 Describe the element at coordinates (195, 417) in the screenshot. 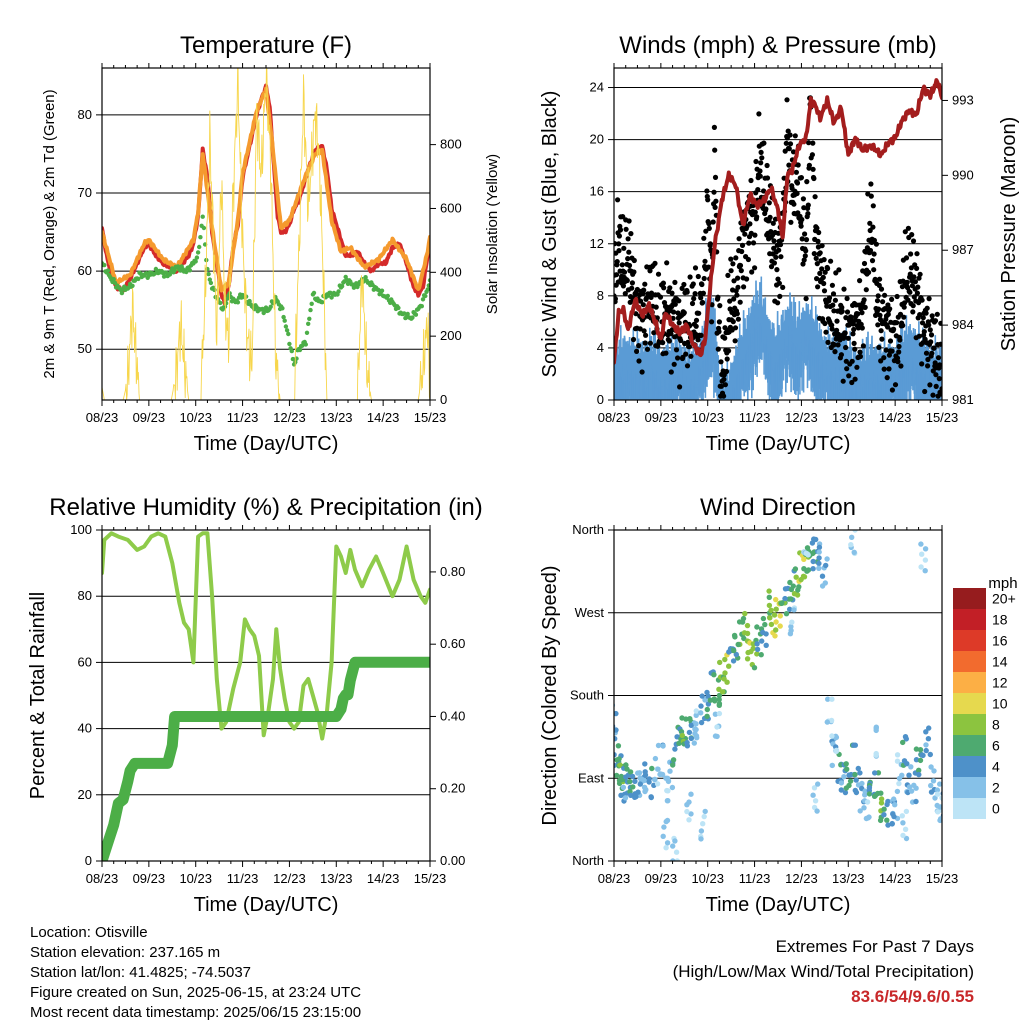

I see `x-tick-label: 10/23` at that location.